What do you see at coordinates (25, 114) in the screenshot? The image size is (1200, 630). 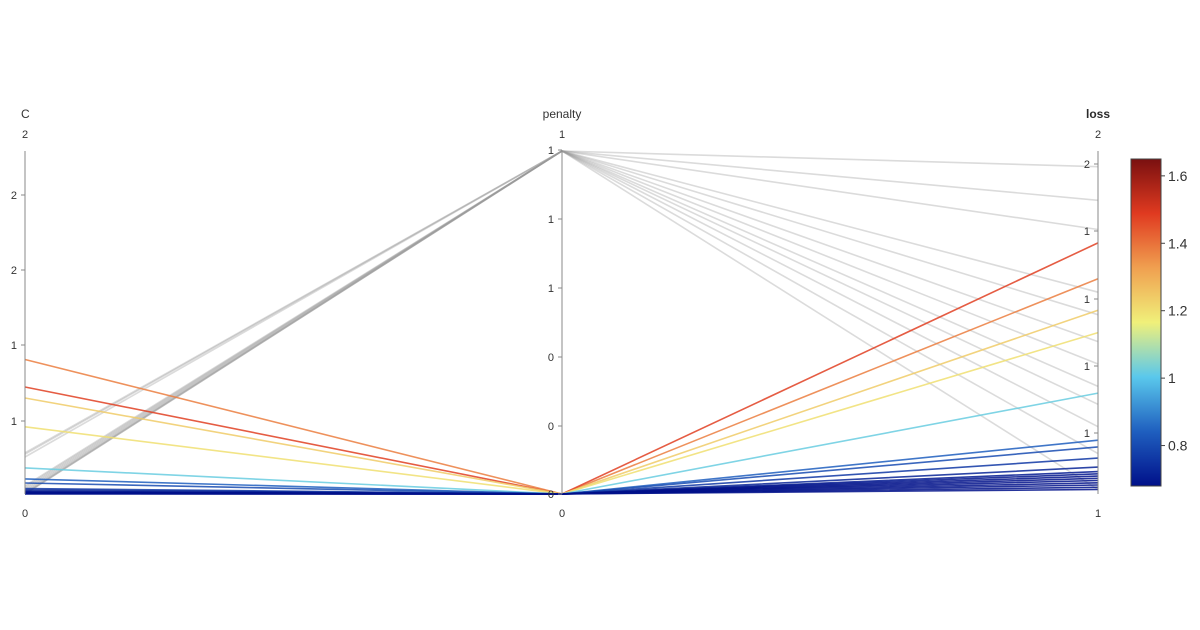 I see `axis-title: C` at bounding box center [25, 114].